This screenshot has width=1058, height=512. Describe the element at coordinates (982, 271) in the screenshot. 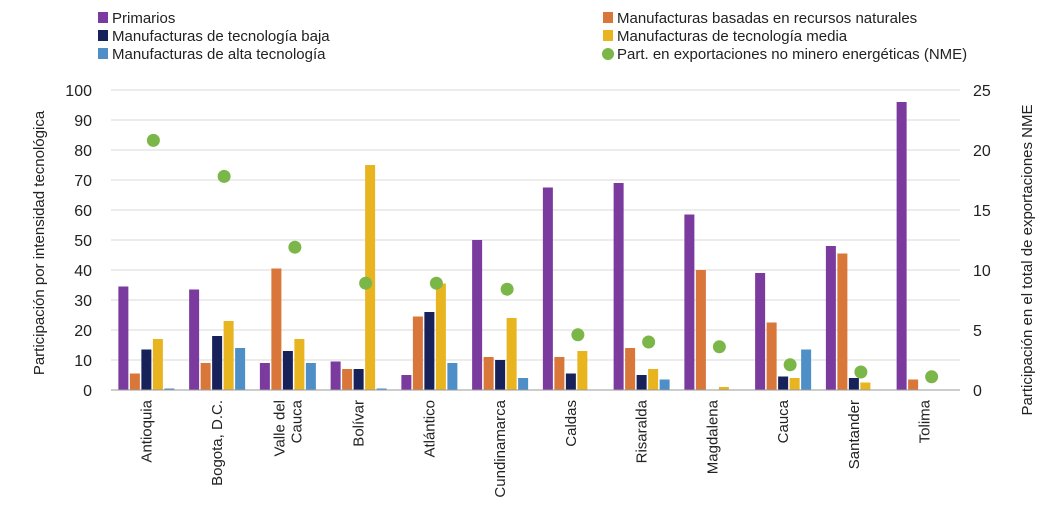

I see `y2-tick-label: 10` at that location.